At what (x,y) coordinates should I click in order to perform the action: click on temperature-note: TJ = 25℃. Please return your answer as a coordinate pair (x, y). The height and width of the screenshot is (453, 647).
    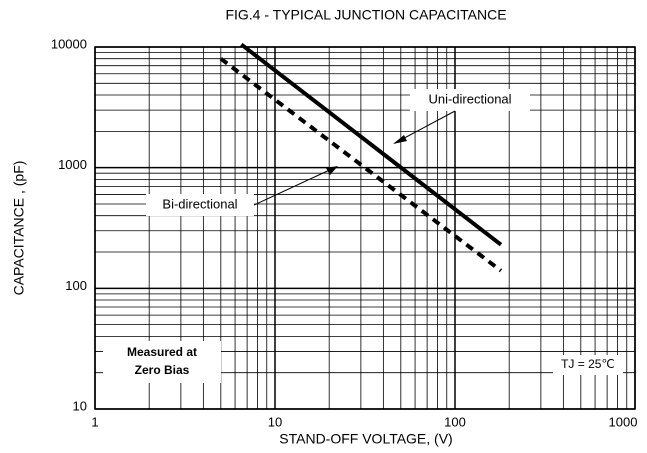
    Looking at the image, I should click on (588, 364).